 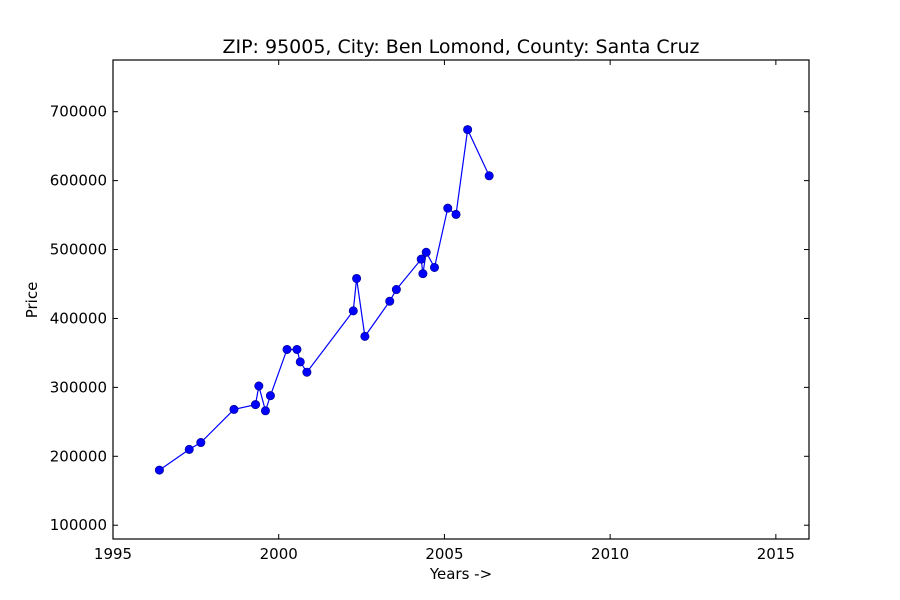 I want to click on y-axis-label: Price, so click(x=32, y=300).